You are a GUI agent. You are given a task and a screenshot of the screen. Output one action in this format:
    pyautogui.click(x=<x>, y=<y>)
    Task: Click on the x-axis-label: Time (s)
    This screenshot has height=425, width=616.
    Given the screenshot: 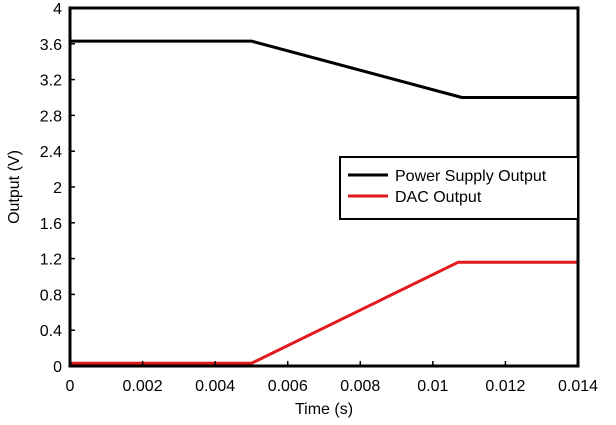 What is the action you would take?
    pyautogui.click(x=324, y=409)
    